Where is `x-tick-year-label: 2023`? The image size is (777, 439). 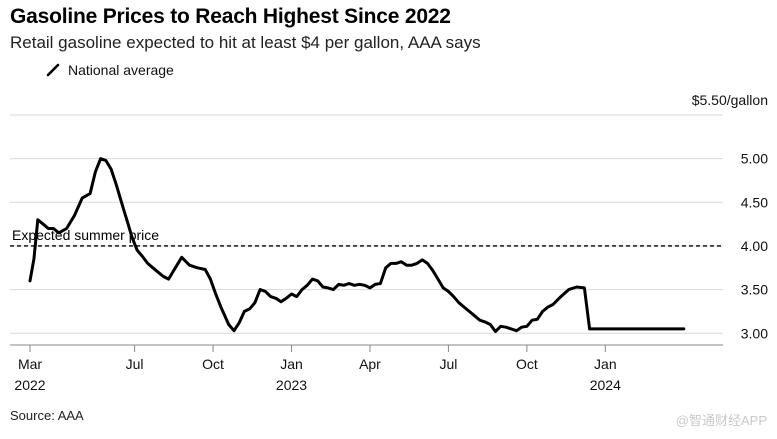
x-tick-year-label: 2023 is located at coordinates (291, 385).